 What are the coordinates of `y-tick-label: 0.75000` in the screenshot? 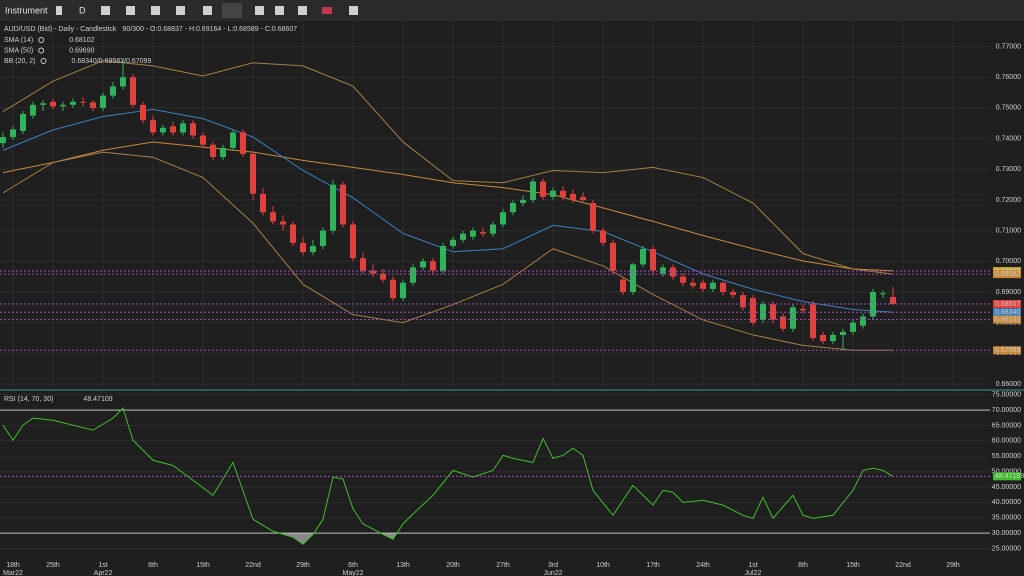 It's located at (1008, 108).